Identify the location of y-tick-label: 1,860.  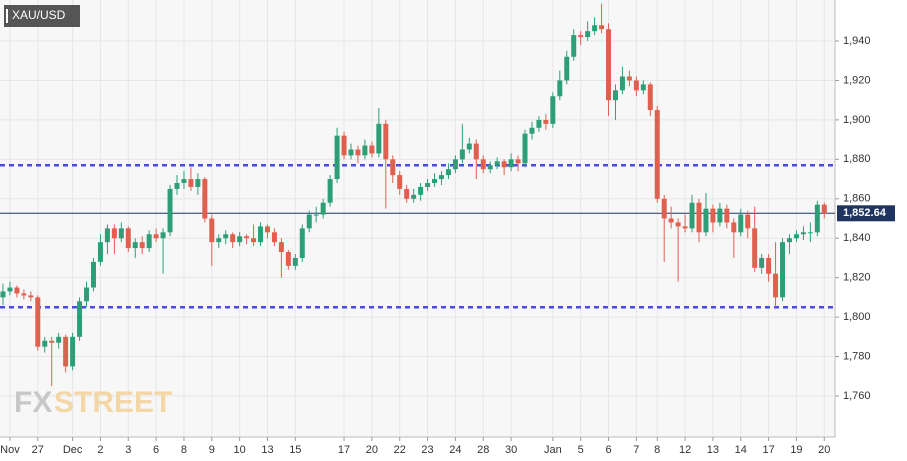
(857, 199).